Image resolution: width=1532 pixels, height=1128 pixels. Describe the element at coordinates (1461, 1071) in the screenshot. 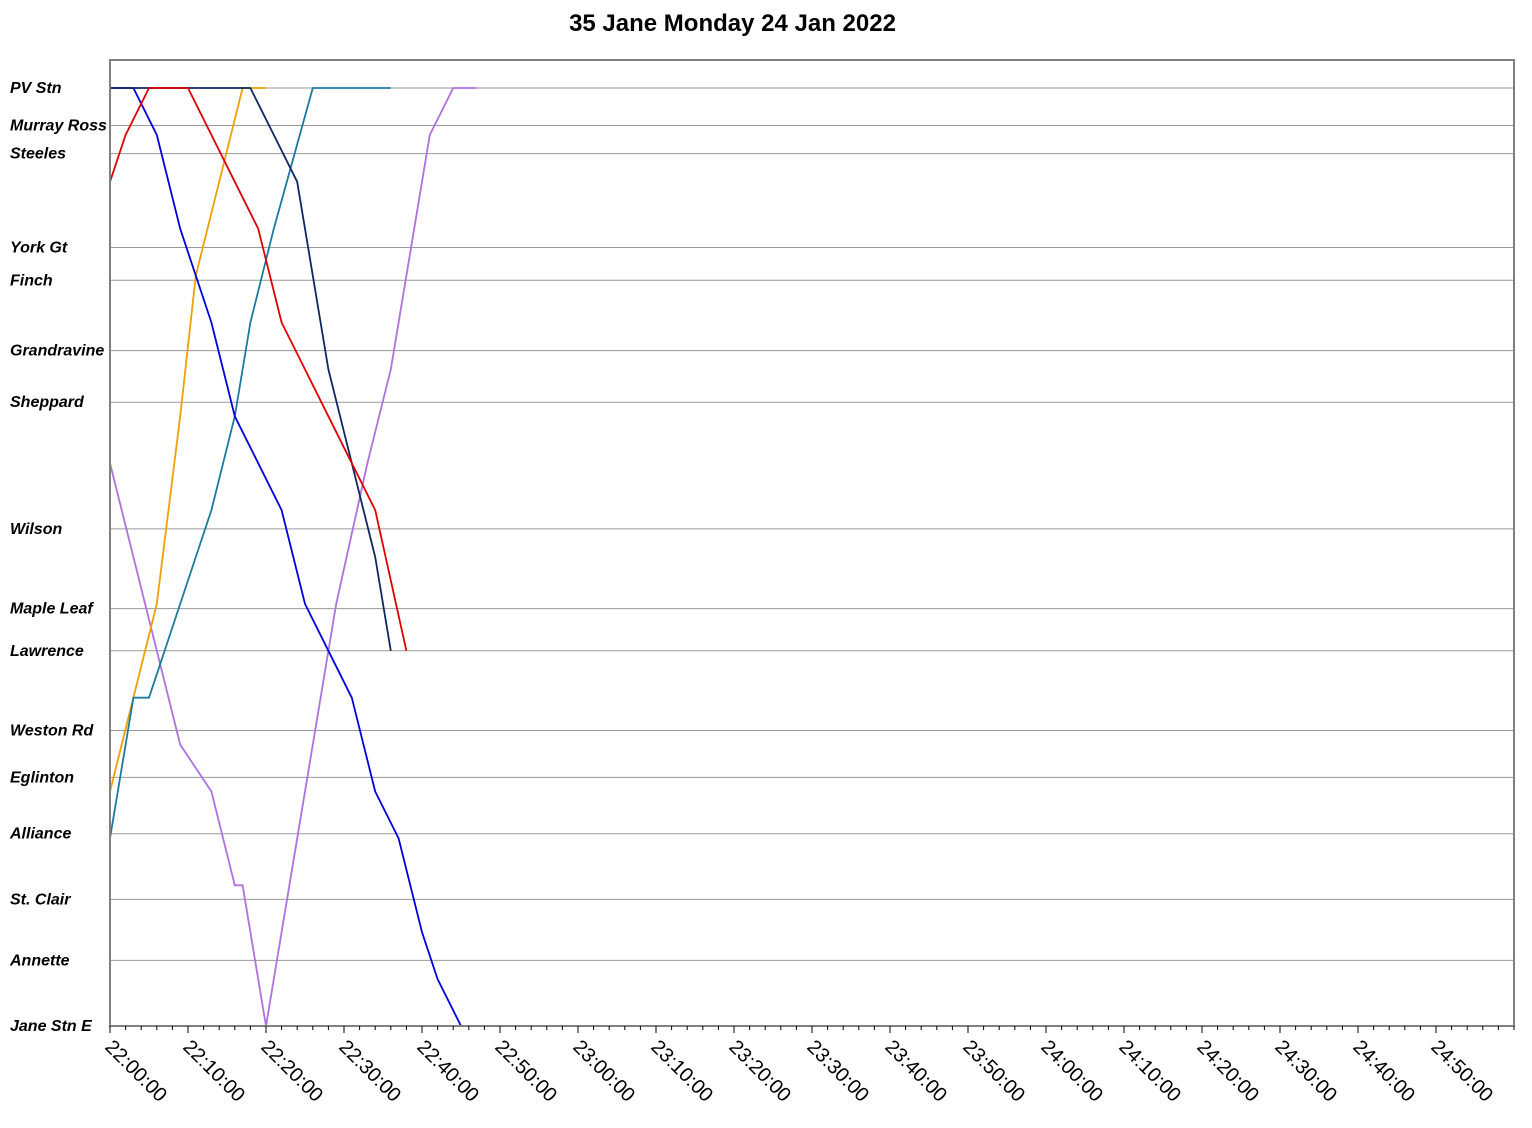

I see `x-tick-label: 24:50:00` at that location.